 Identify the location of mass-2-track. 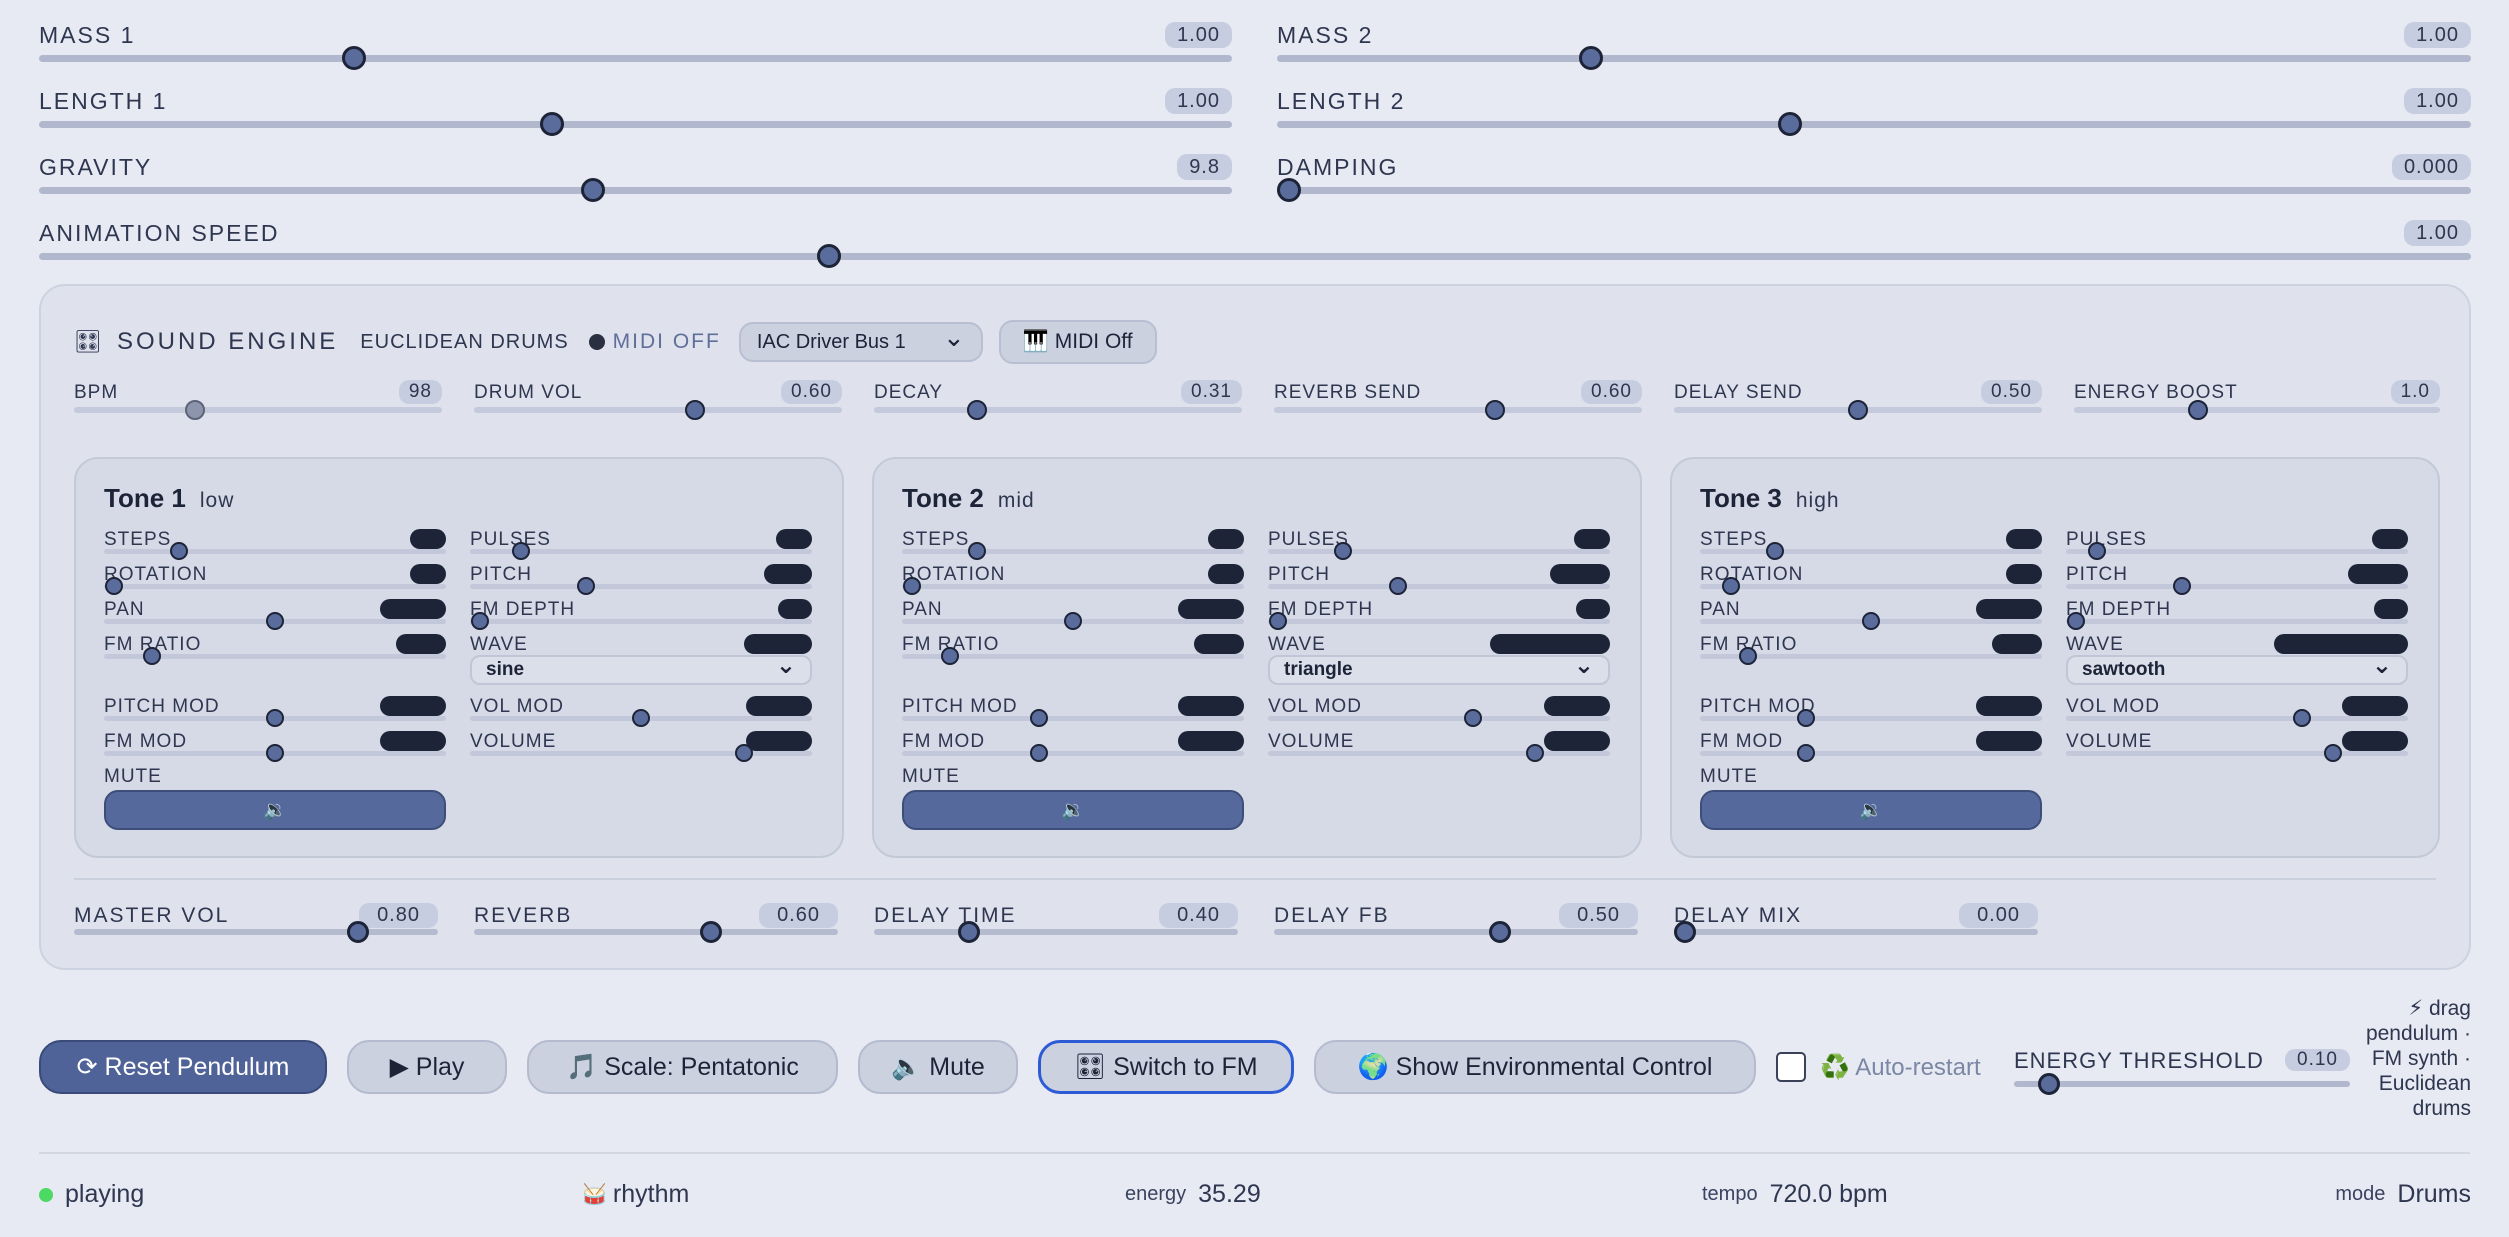
(1874, 58).